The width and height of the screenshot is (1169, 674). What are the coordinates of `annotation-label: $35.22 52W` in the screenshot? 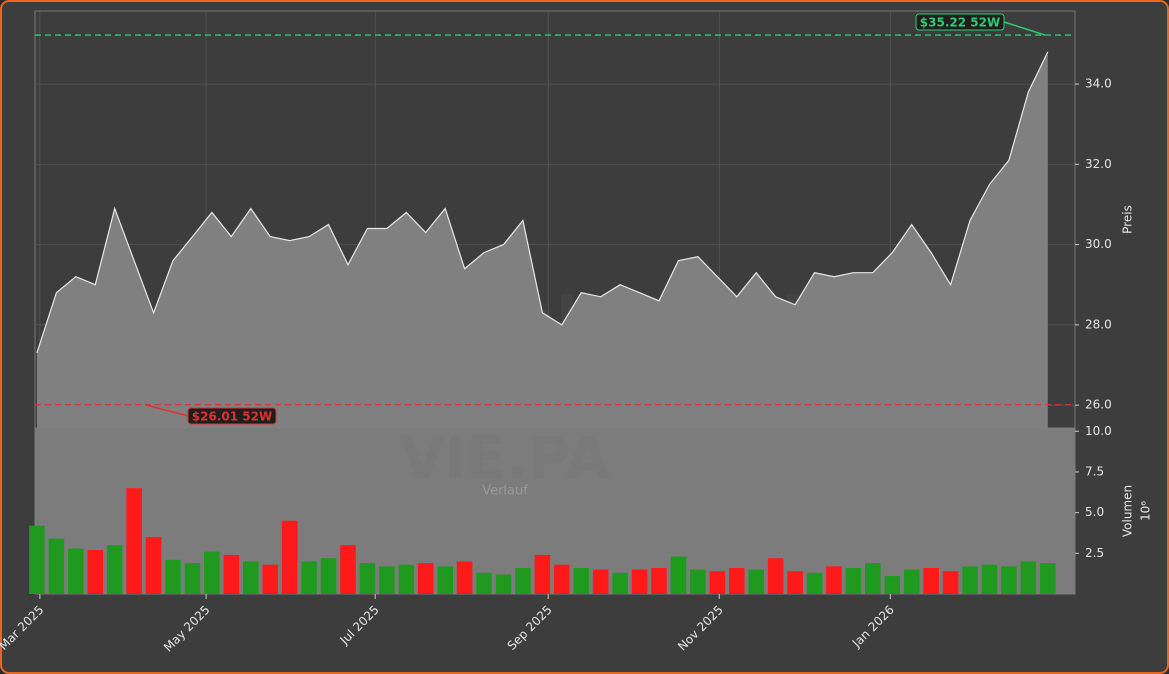 It's located at (960, 23).